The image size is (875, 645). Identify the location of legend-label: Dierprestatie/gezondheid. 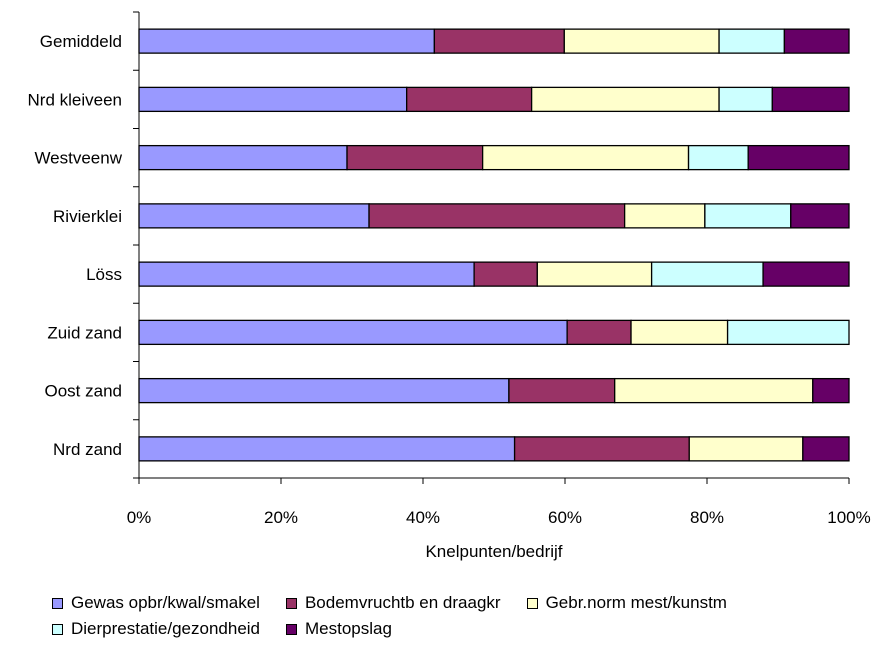
(166, 628).